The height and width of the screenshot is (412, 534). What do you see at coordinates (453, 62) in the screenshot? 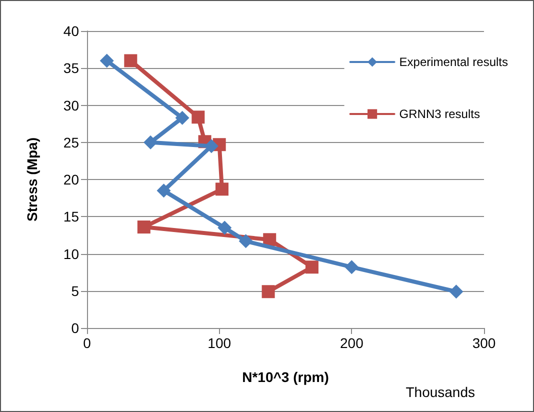
I see `legend-label: Experimental results` at bounding box center [453, 62].